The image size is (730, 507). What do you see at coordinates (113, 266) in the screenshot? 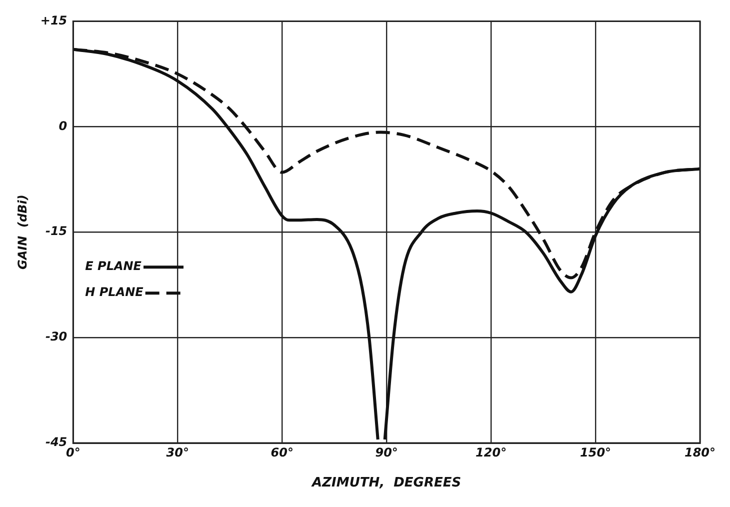
I see `legend-label: E PLANE` at bounding box center [113, 266].